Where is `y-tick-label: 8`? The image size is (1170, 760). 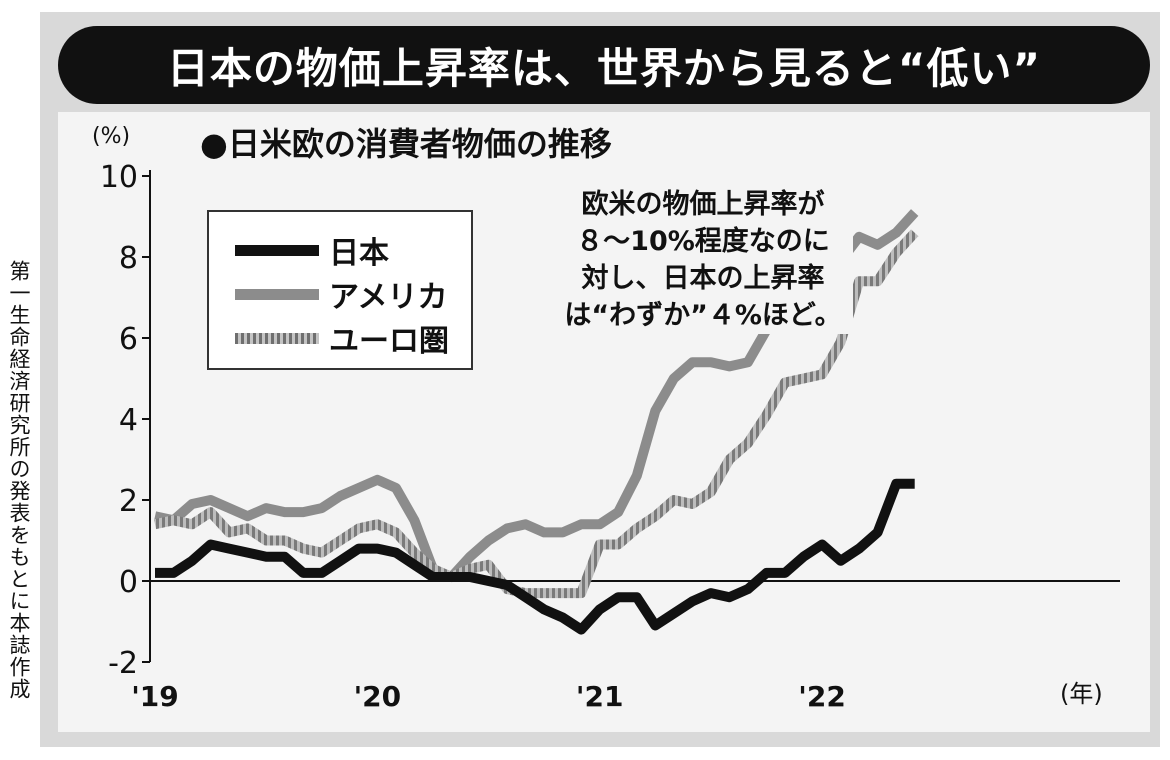 y-tick-label: 8 is located at coordinates (128, 258).